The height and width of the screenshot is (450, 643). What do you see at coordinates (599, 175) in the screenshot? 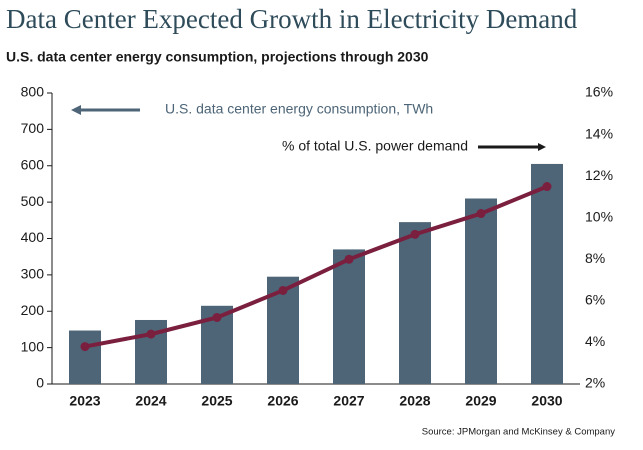
I see `y2-tick-label: 12%` at bounding box center [599, 175].